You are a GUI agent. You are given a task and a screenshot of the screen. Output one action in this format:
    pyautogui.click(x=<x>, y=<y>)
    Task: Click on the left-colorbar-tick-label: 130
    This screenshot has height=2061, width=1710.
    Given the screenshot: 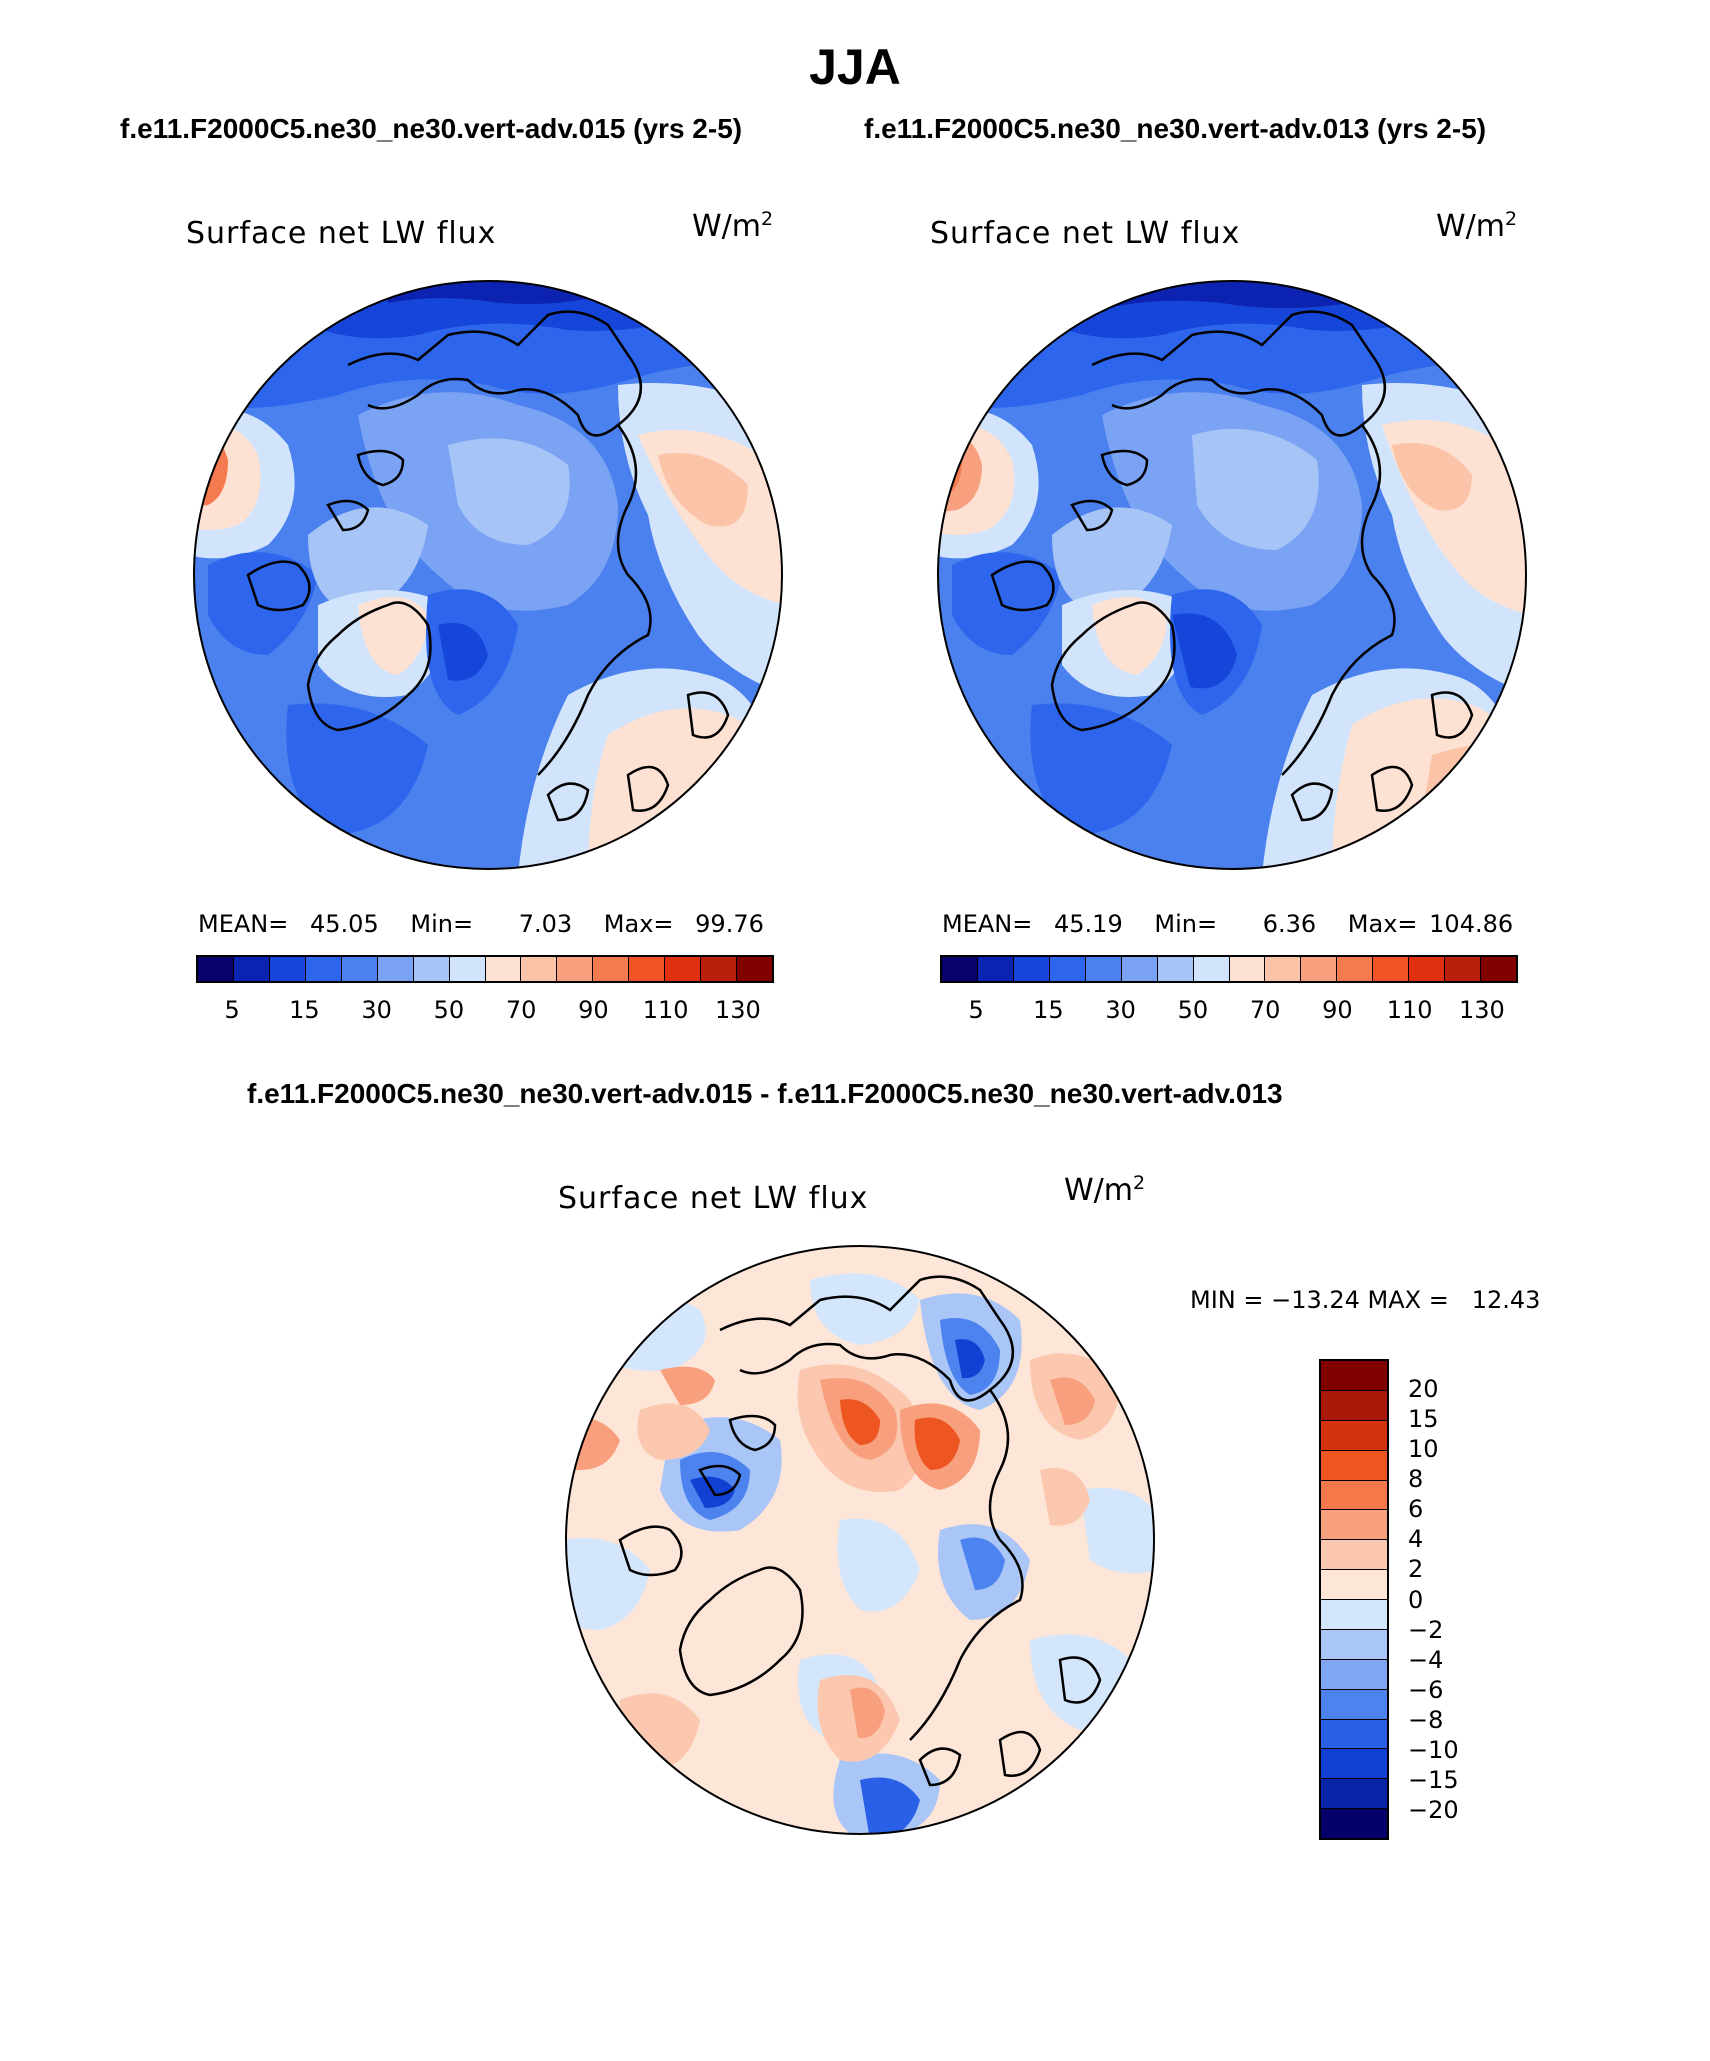 What is the action you would take?
    pyautogui.click(x=737, y=1010)
    